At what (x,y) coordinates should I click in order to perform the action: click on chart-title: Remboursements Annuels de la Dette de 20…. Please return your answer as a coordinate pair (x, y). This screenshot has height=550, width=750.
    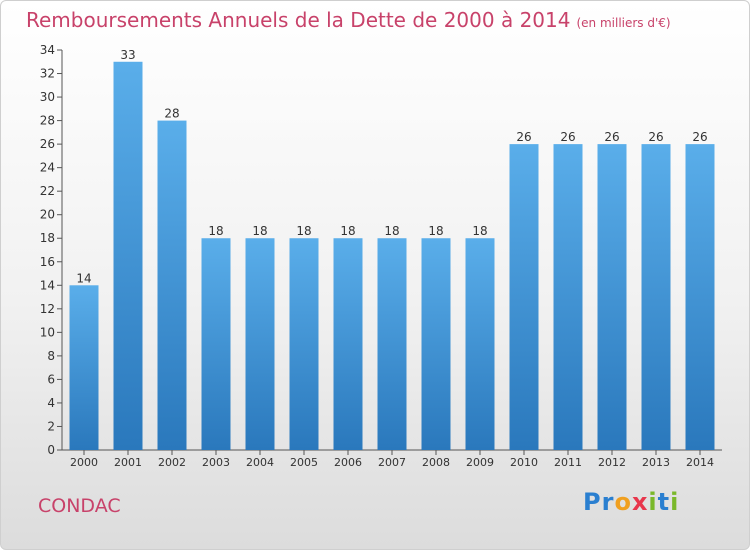
    Looking at the image, I should click on (348, 20).